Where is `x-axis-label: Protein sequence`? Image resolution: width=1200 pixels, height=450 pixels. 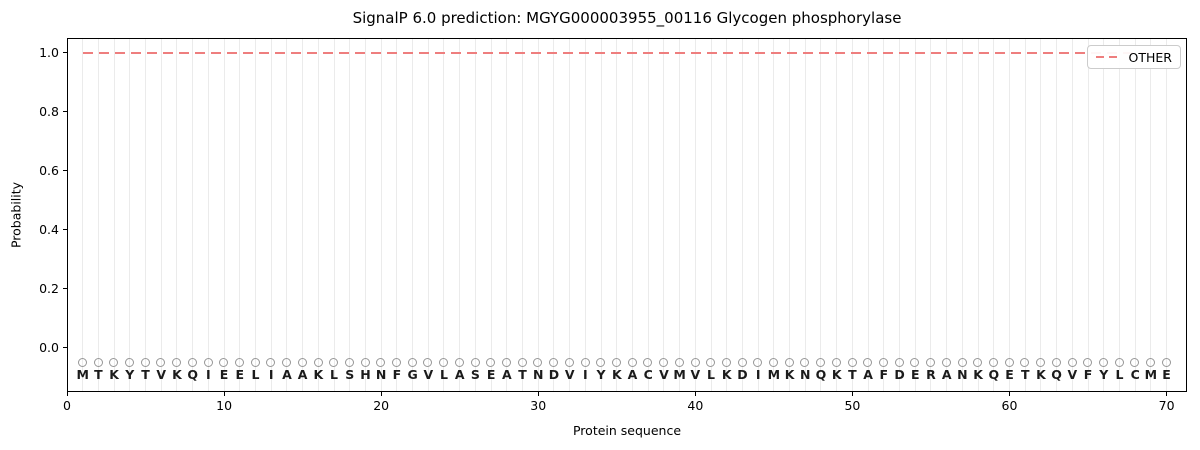 x-axis-label: Protein sequence is located at coordinates (627, 430).